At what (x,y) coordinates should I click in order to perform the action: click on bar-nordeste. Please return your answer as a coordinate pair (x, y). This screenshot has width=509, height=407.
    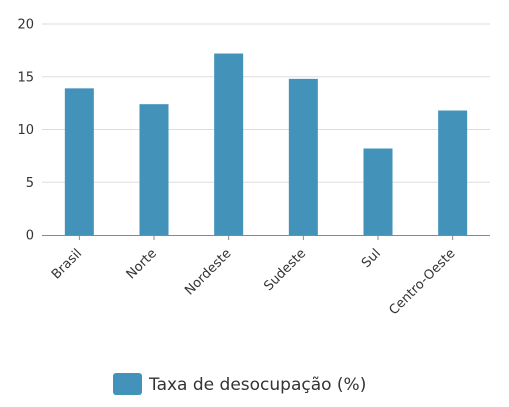
    Looking at the image, I should click on (229, 144).